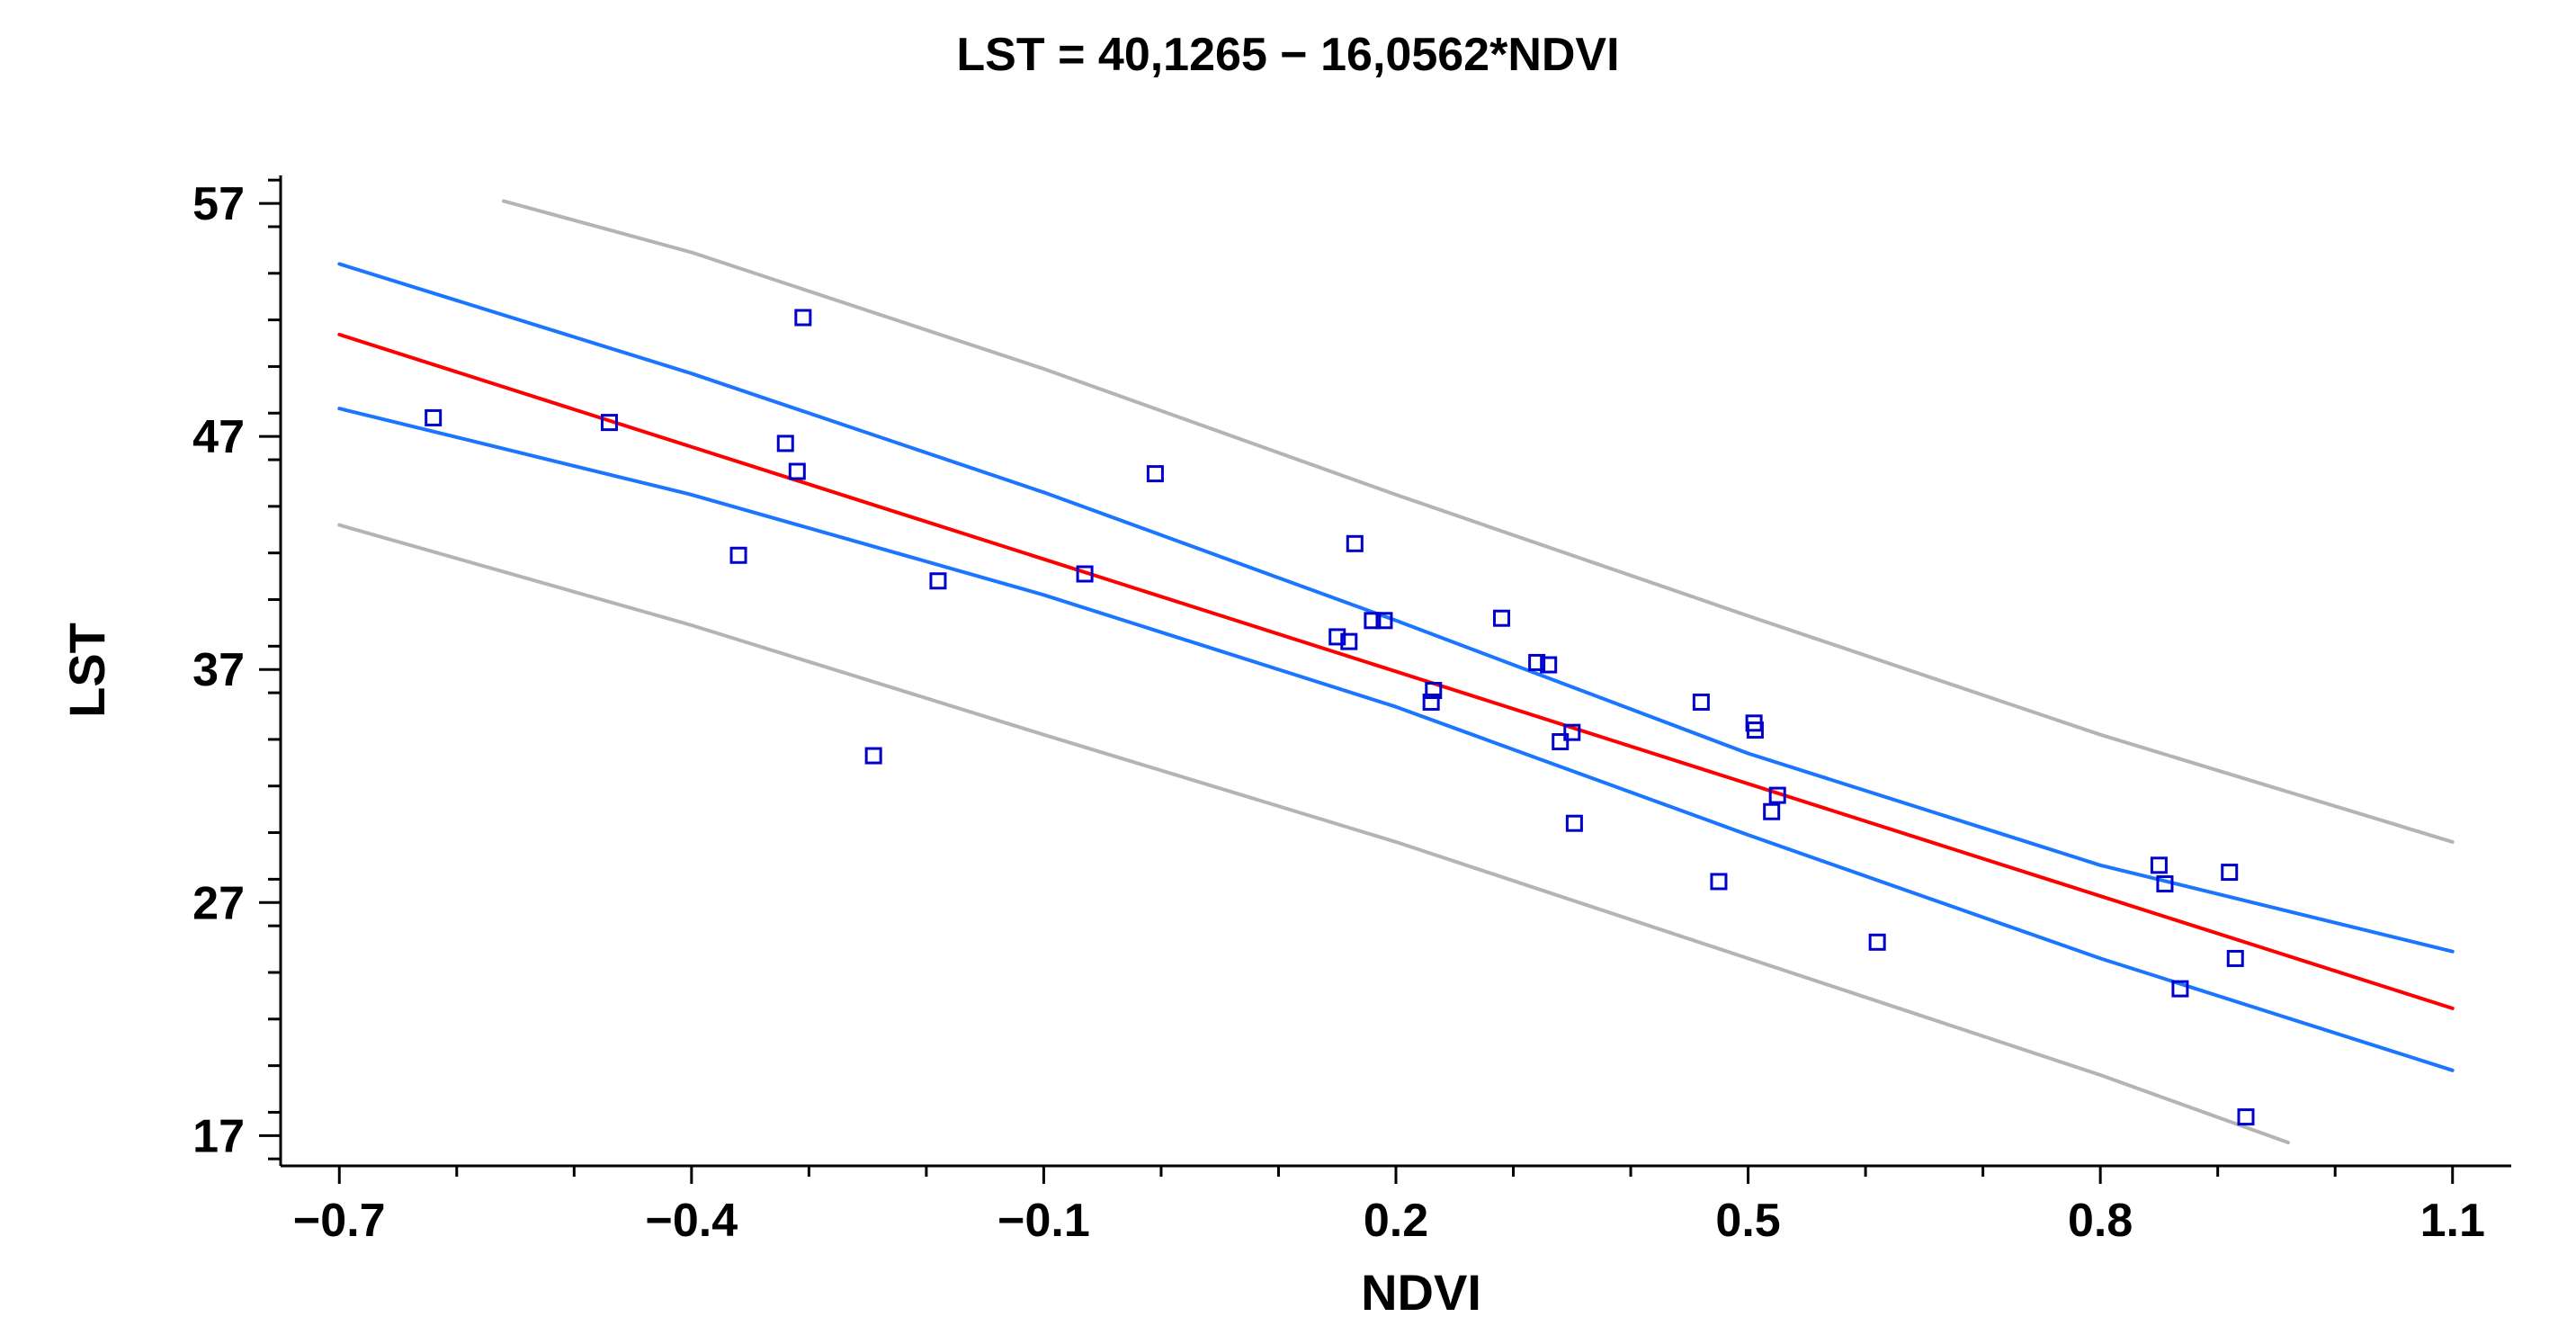 Image resolution: width=2576 pixels, height=1335 pixels. Describe the element at coordinates (1043, 1221) in the screenshot. I see `x-tick-label: −0.1` at that location.